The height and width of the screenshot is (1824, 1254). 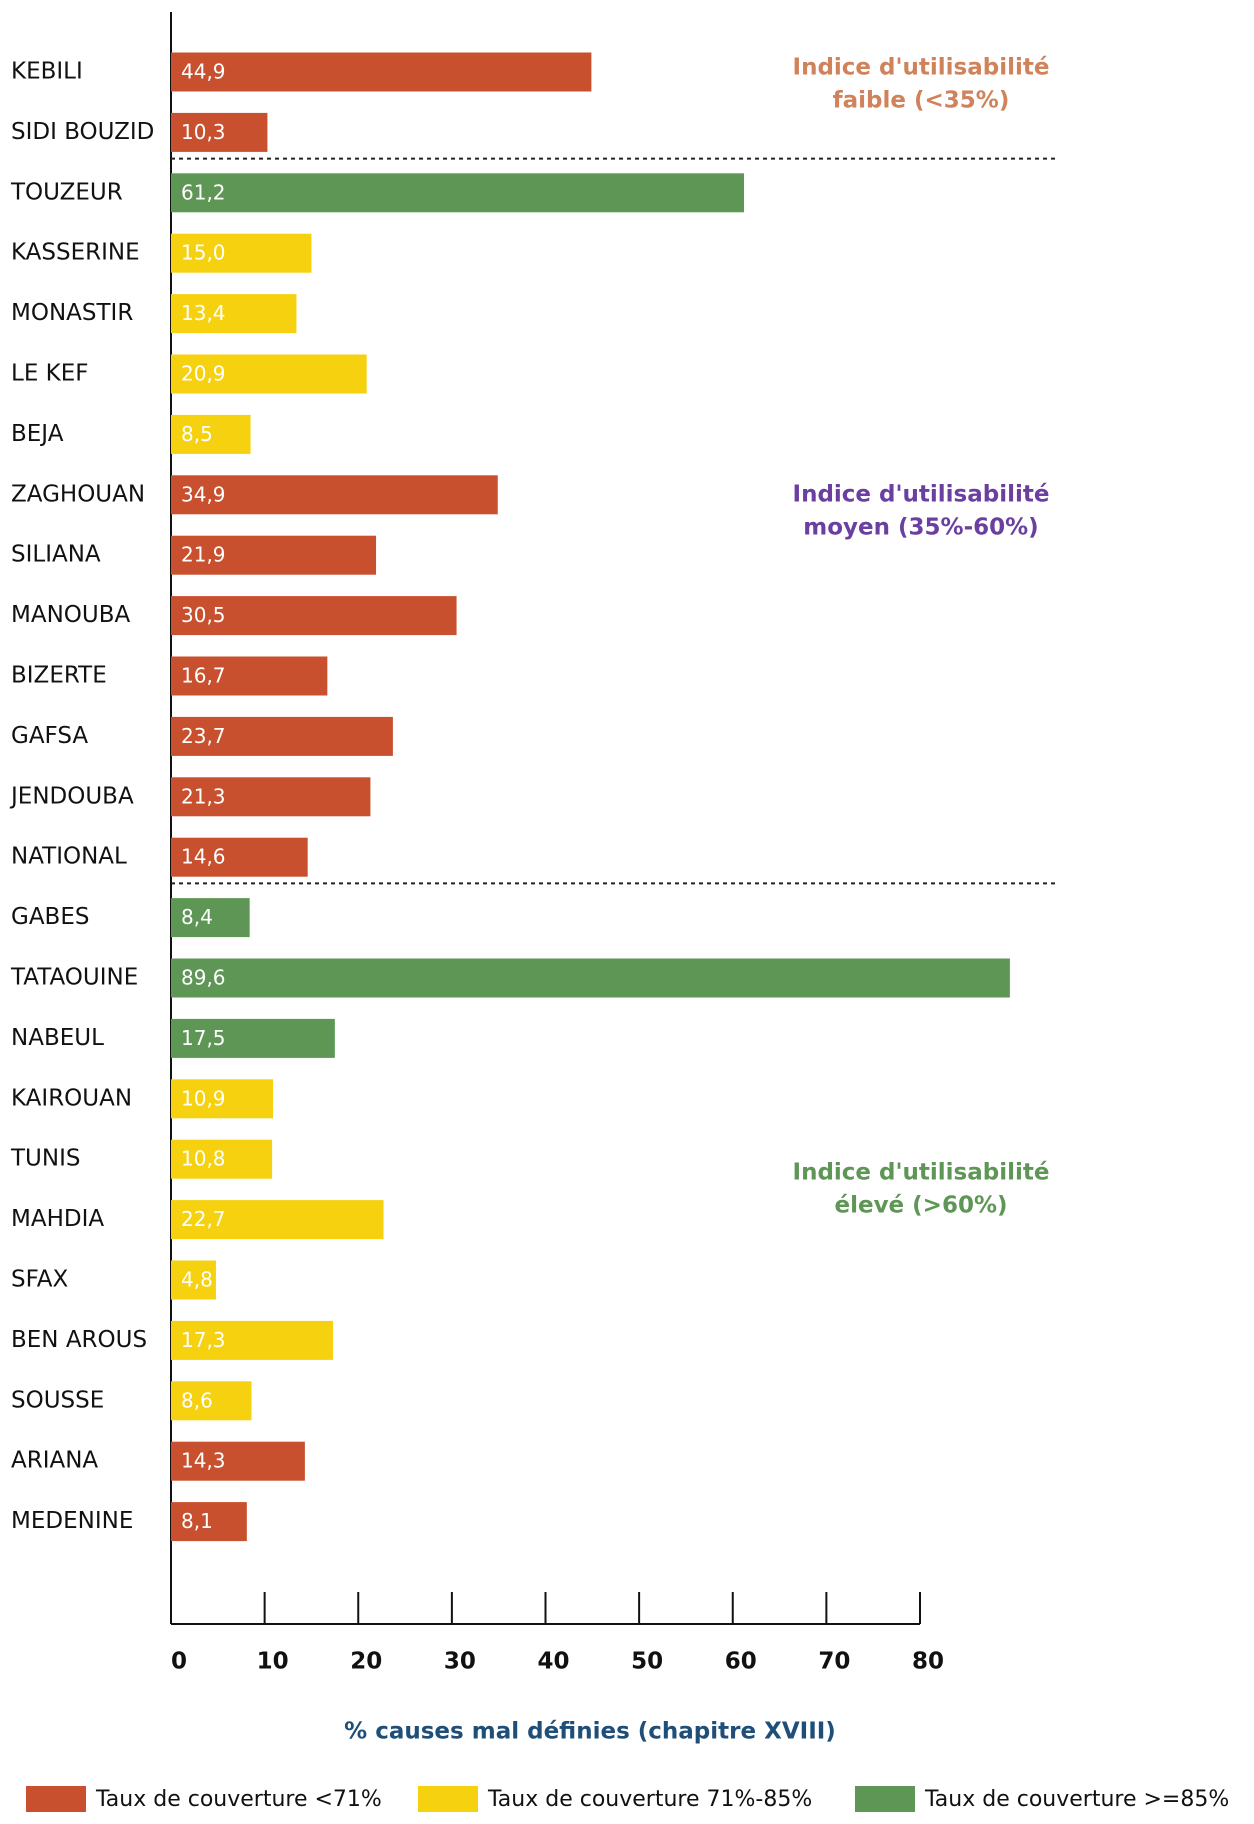 I want to click on value-label: 89,6, so click(x=203, y=978).